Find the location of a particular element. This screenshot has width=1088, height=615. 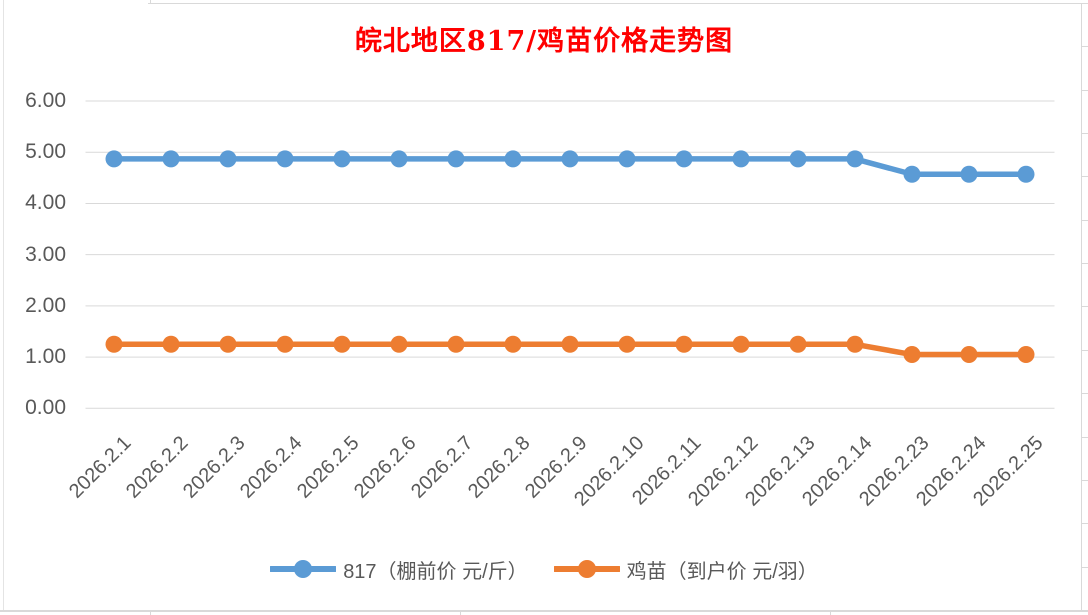

legend-label-817: 817（棚前价 元/斤） is located at coordinates (435, 571).